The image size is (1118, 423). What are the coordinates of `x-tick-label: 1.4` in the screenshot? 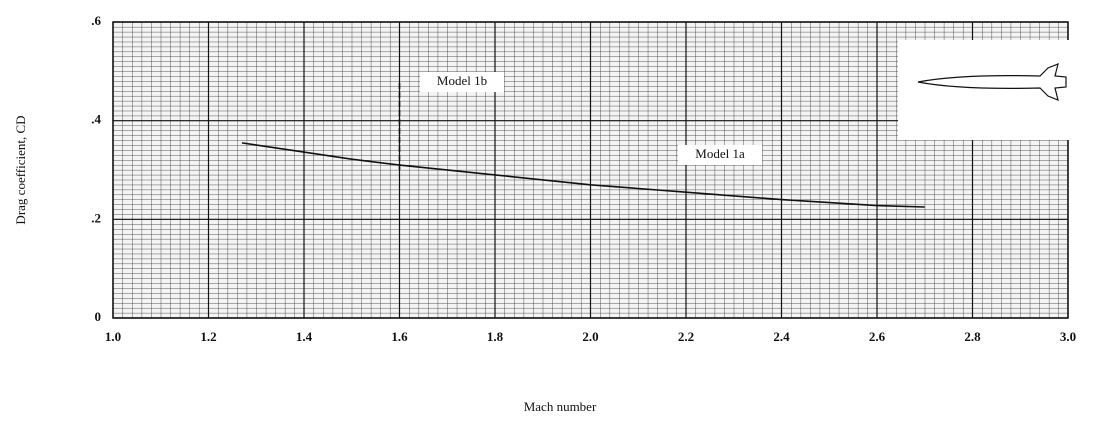 It's located at (304, 336).